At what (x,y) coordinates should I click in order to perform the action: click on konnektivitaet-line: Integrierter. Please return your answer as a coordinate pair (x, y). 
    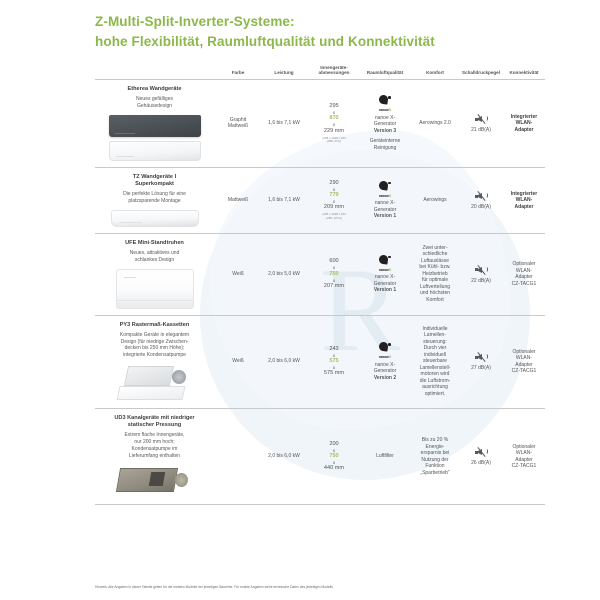
    Looking at the image, I should click on (524, 116).